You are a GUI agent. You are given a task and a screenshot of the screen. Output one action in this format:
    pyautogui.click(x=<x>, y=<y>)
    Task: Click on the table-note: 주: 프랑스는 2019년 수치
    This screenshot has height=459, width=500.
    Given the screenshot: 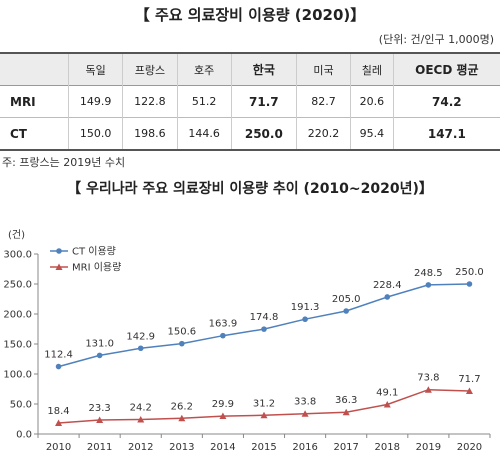 What is the action you would take?
    pyautogui.click(x=64, y=162)
    